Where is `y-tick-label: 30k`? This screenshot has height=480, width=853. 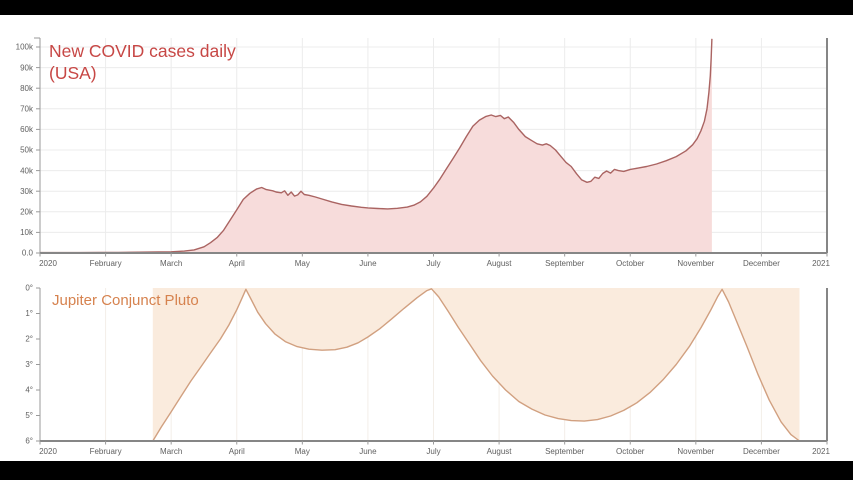 y-tick-label: 30k is located at coordinates (27, 191).